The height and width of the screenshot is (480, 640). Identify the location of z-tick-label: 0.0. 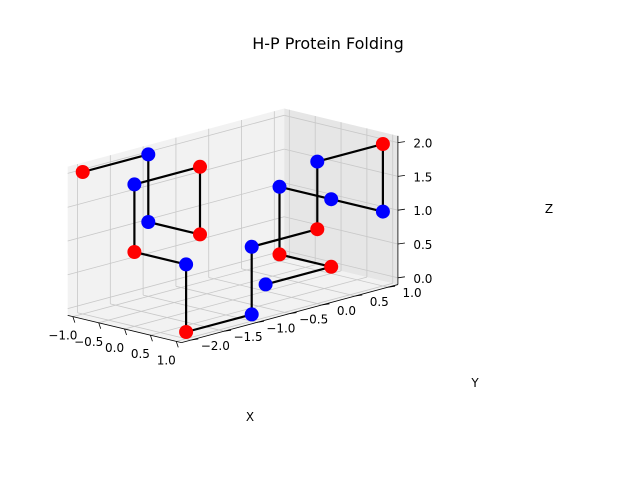
(422, 279).